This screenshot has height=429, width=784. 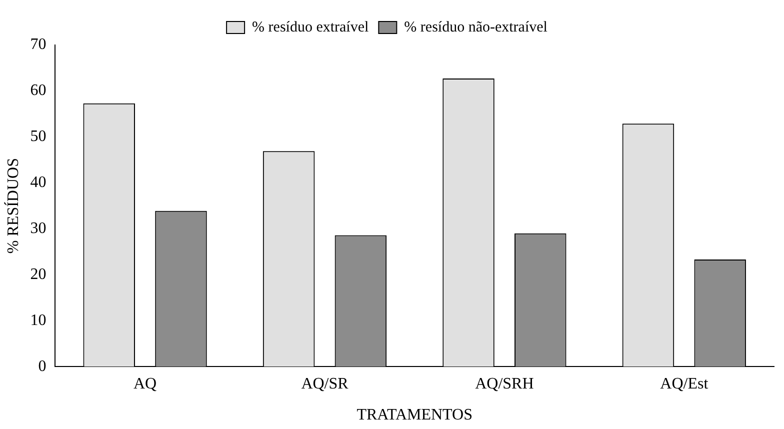 What do you see at coordinates (38, 274) in the screenshot?
I see `y-tick-label: 20` at bounding box center [38, 274].